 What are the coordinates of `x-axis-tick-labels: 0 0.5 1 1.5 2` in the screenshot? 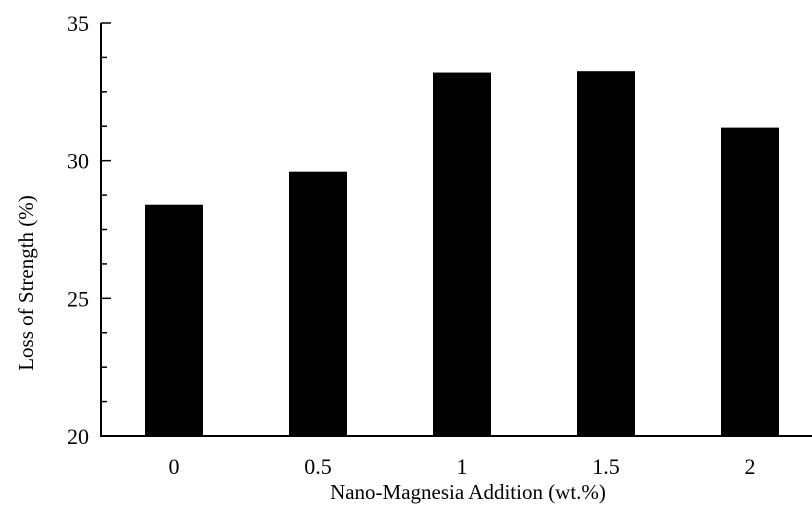 It's located at (462, 466).